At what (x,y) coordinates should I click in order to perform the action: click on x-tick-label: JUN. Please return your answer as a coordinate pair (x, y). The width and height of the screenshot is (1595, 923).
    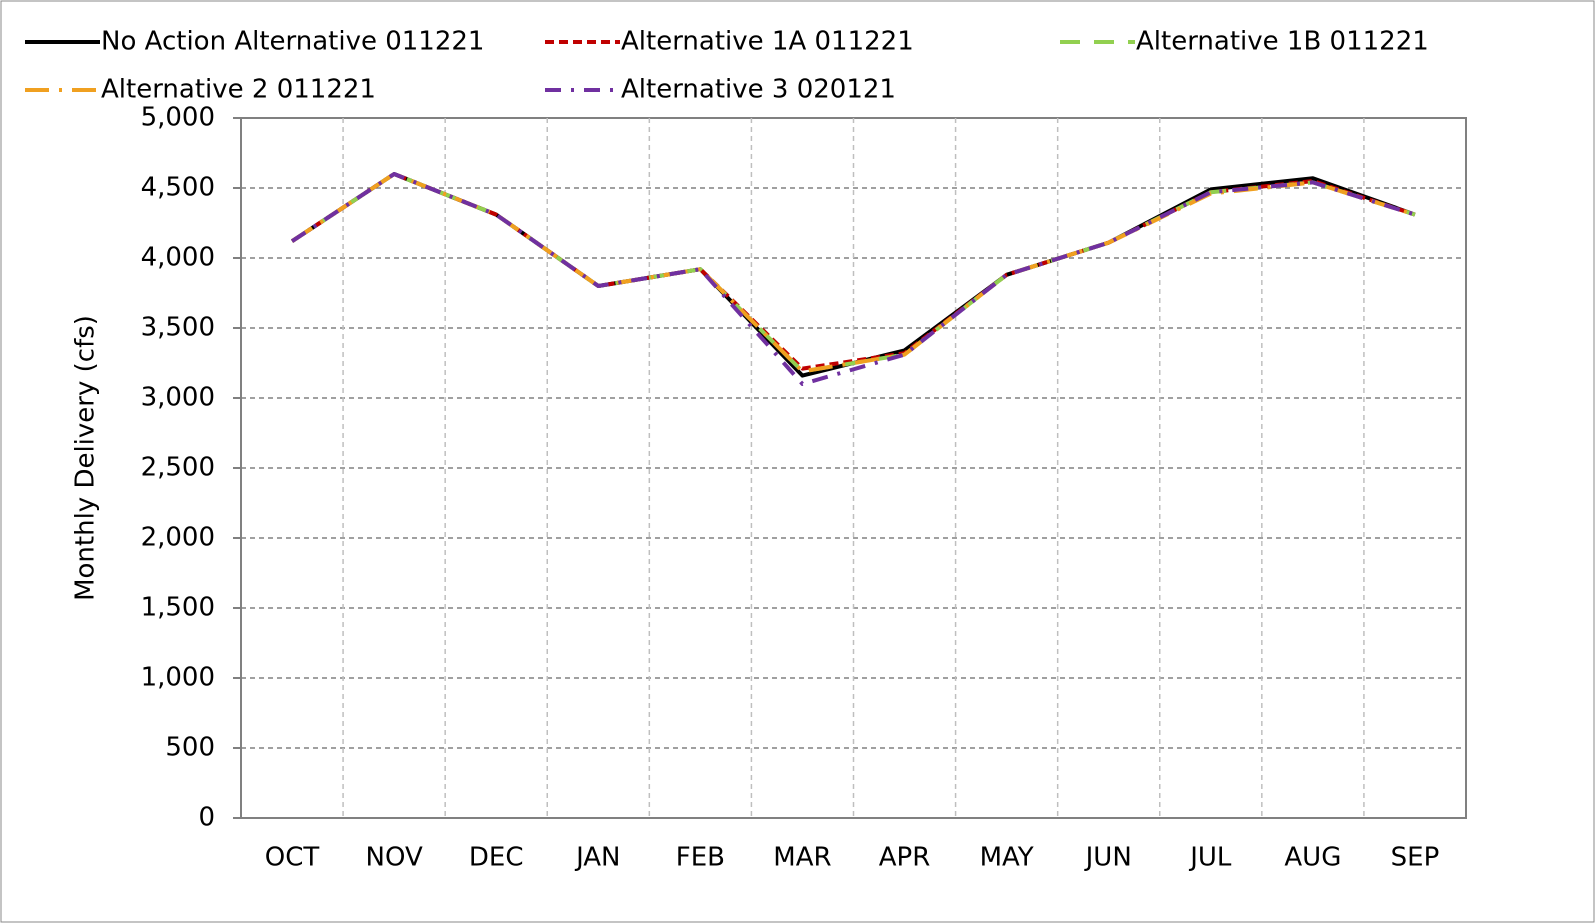
    Looking at the image, I should click on (1108, 858).